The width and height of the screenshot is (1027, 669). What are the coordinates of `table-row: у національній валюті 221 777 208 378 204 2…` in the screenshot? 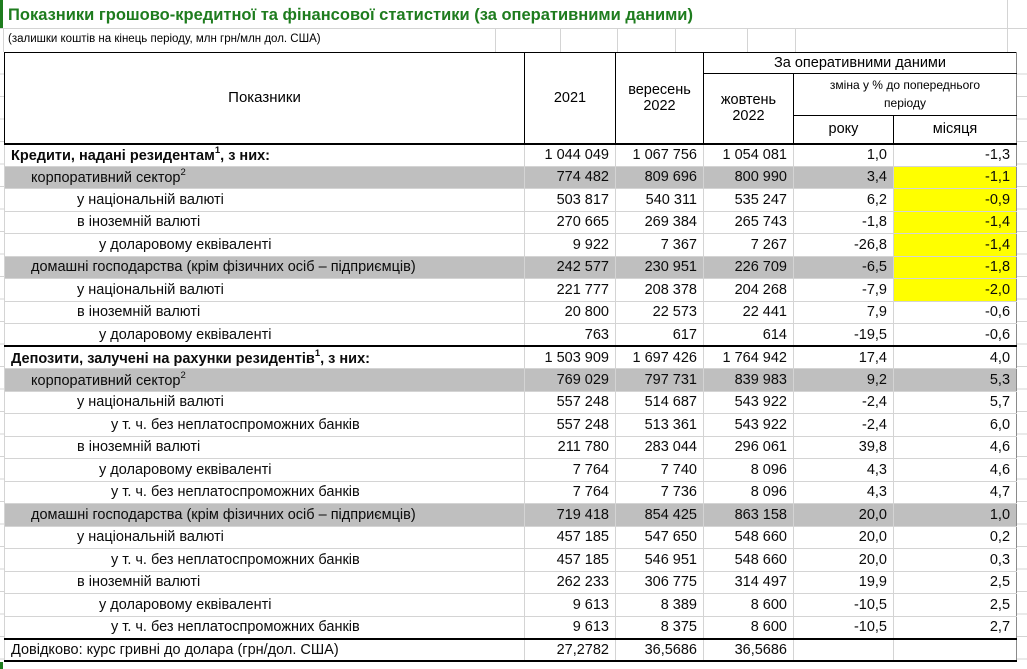 It's located at (511, 290).